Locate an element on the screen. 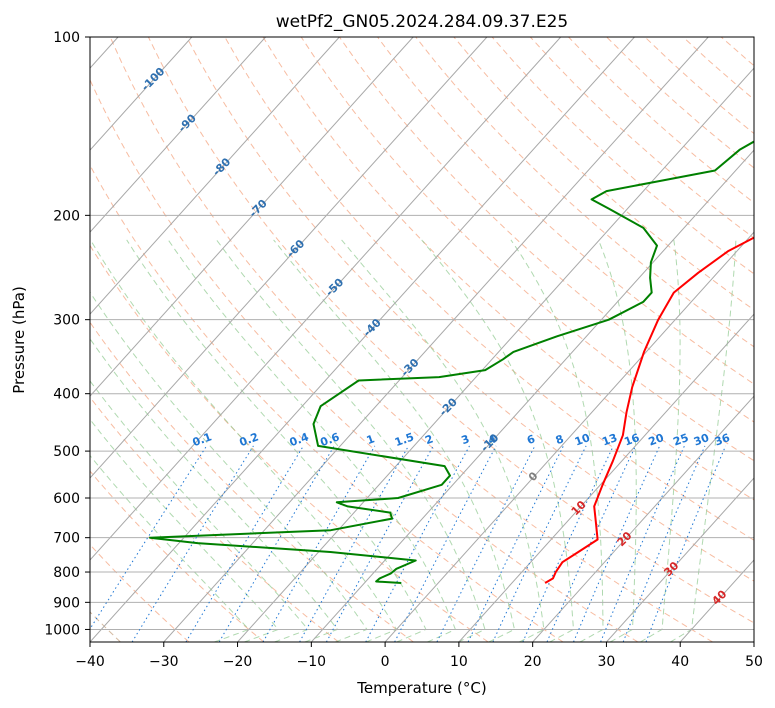 The height and width of the screenshot is (708, 775). x-tick-label: −20 is located at coordinates (238, 662).